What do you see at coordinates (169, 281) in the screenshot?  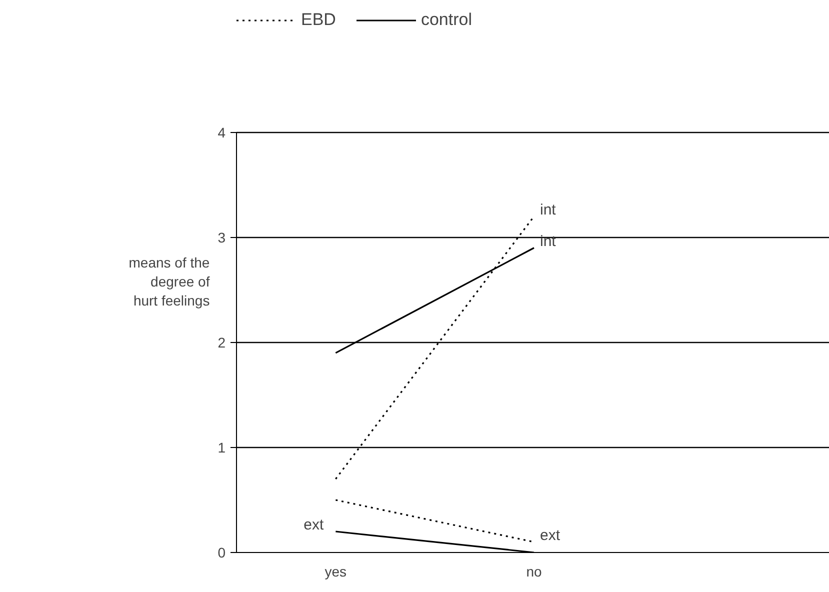 I see `y-axis-title: means of the degree of hurt feelings` at bounding box center [169, 281].